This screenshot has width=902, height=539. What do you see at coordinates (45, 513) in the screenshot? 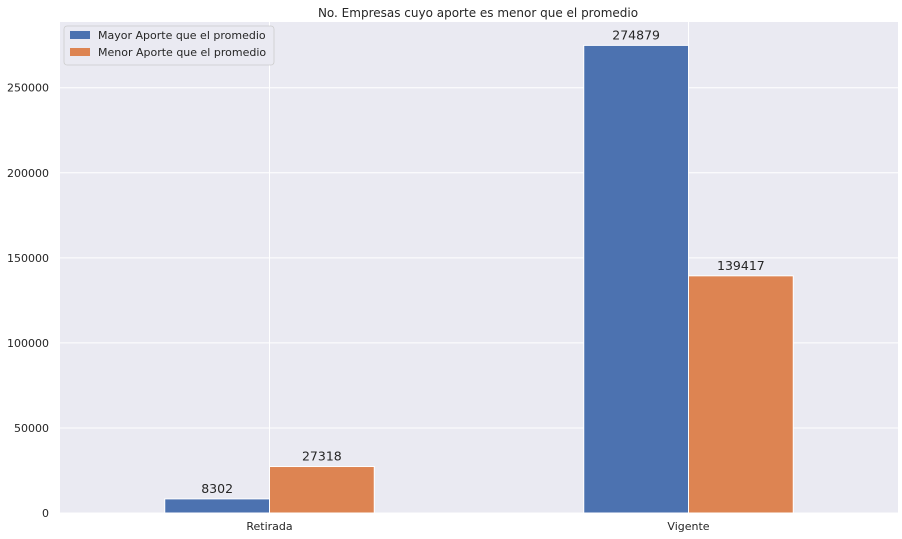
I see `y-tick-label: 0` at bounding box center [45, 513].